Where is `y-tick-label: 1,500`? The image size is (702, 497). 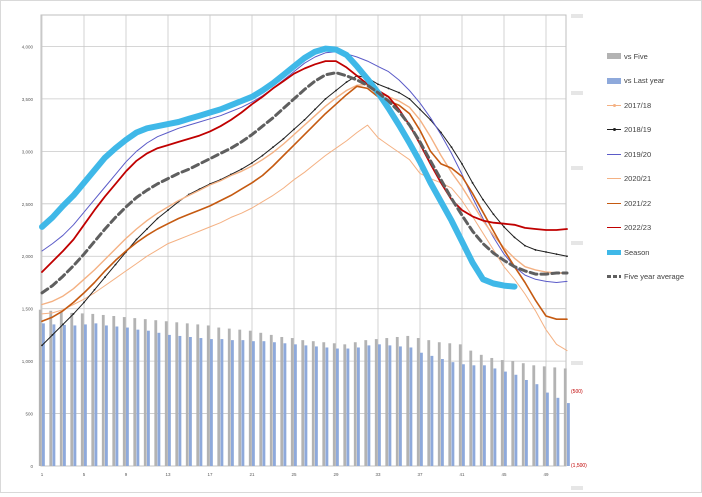
y-tick-label: 1,500 is located at coordinates (28, 309).